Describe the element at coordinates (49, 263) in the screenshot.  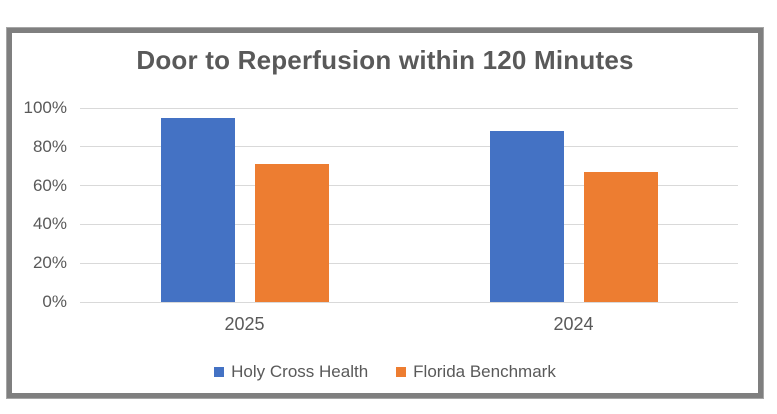
I see `y-tick-label-20: 20%` at that location.